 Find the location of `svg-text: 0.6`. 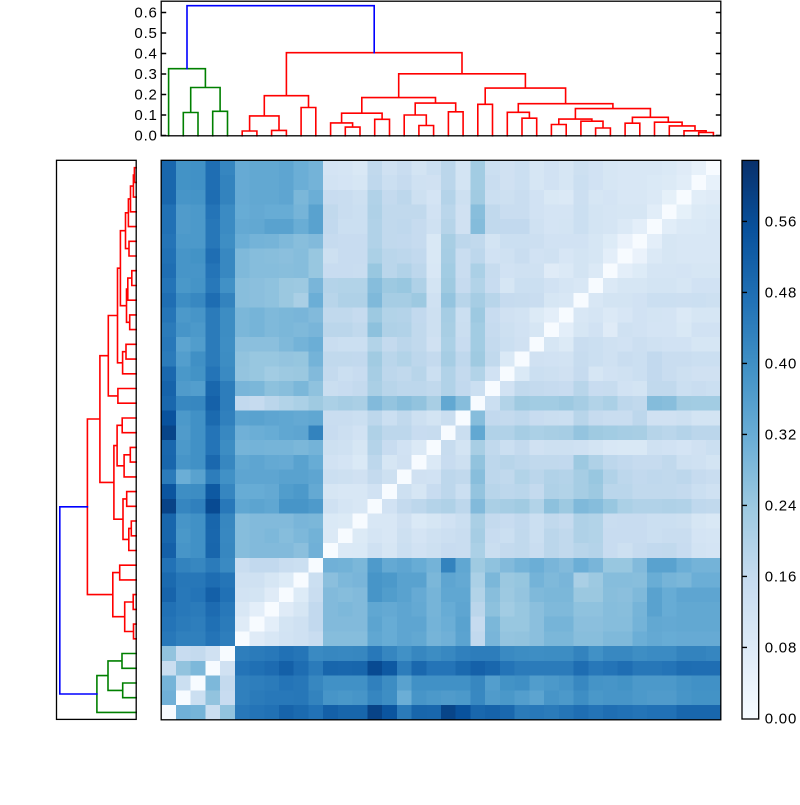

svg-text: 0.6 is located at coordinates (145, 13).